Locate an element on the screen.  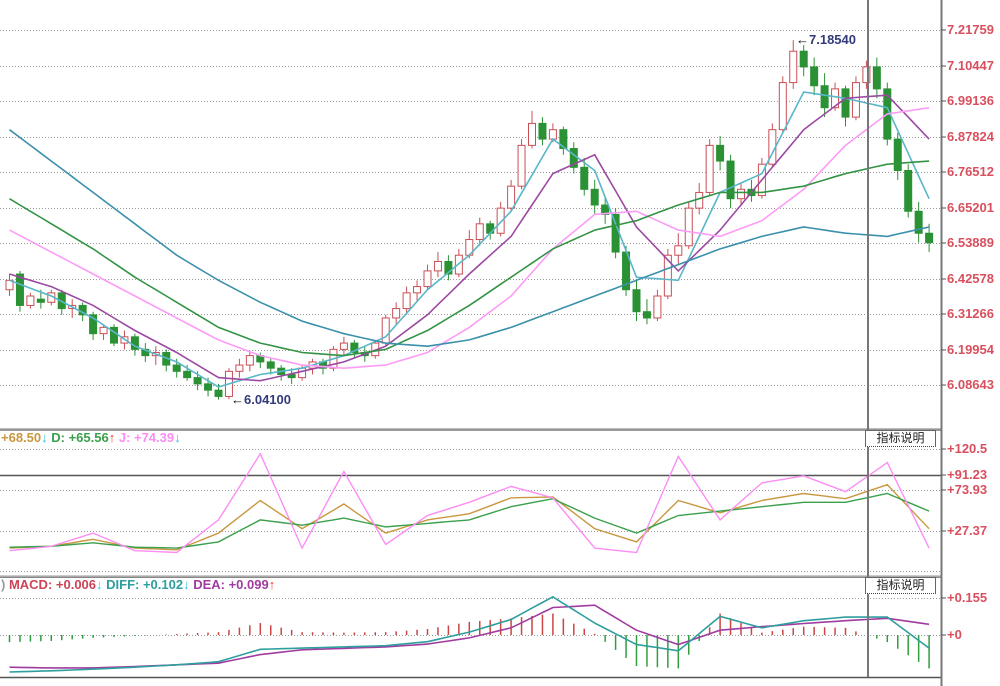
macd-value-segment: ↑ is located at coordinates (272, 584).